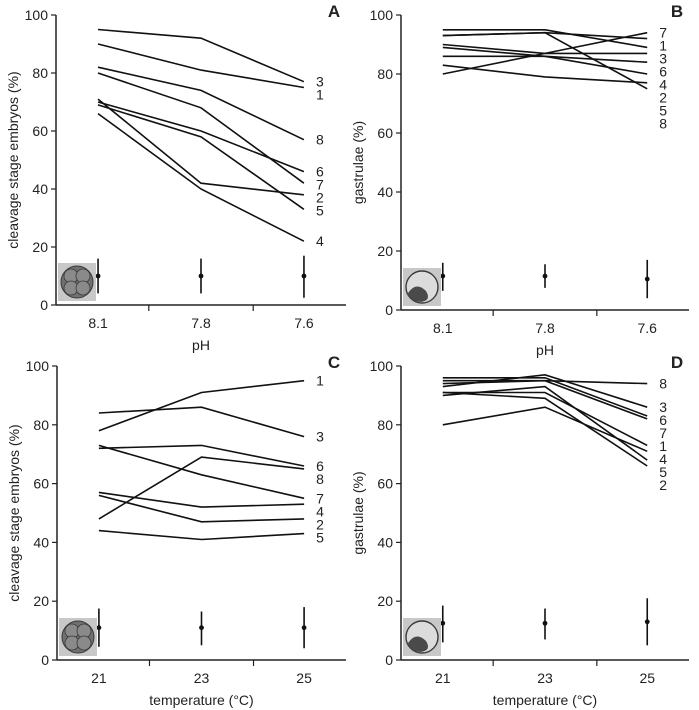 This screenshot has width=699, height=710. Describe the element at coordinates (98, 323) in the screenshot. I see `x-tick-label: 8.1` at that location.